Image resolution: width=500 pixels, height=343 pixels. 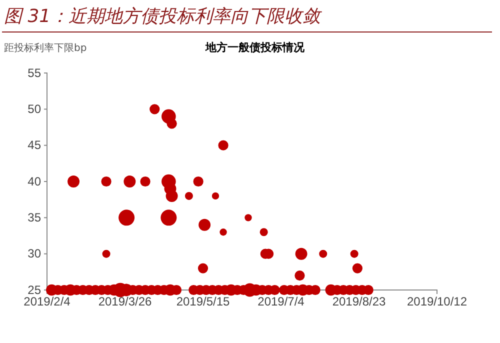 What do you see at coordinates (35, 73) in the screenshot?
I see `y-tick-label: 55` at bounding box center [35, 73].